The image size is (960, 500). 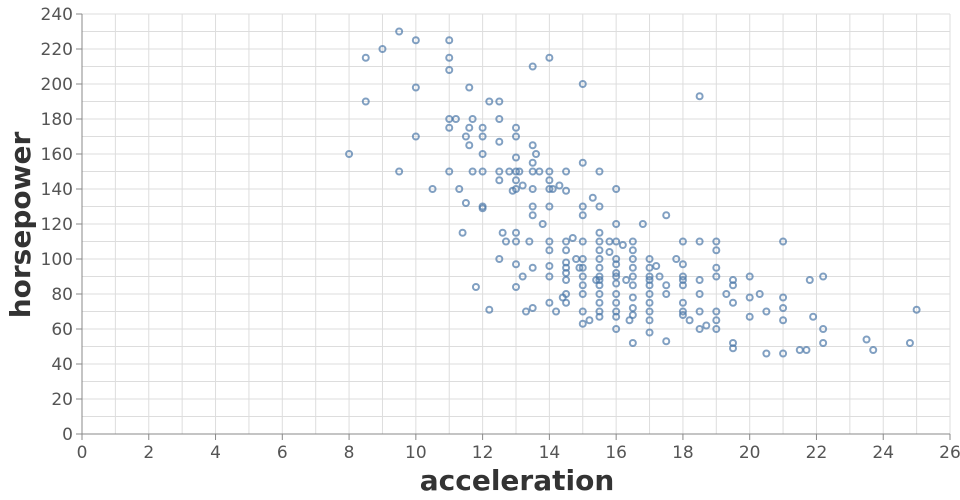 What do you see at coordinates (148, 453) in the screenshot?
I see `x-tick-label: 2` at bounding box center [148, 453].